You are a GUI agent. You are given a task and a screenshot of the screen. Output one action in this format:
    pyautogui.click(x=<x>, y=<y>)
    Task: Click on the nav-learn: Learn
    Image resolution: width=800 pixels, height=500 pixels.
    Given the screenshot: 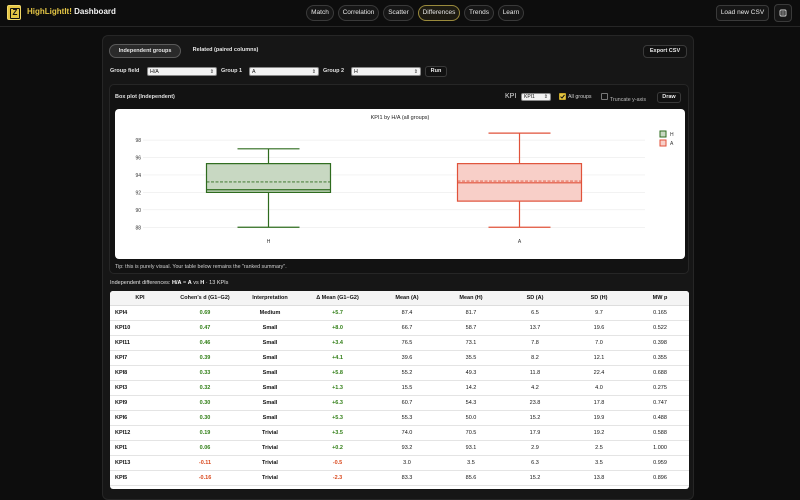 What is the action you would take?
    pyautogui.click(x=511, y=13)
    